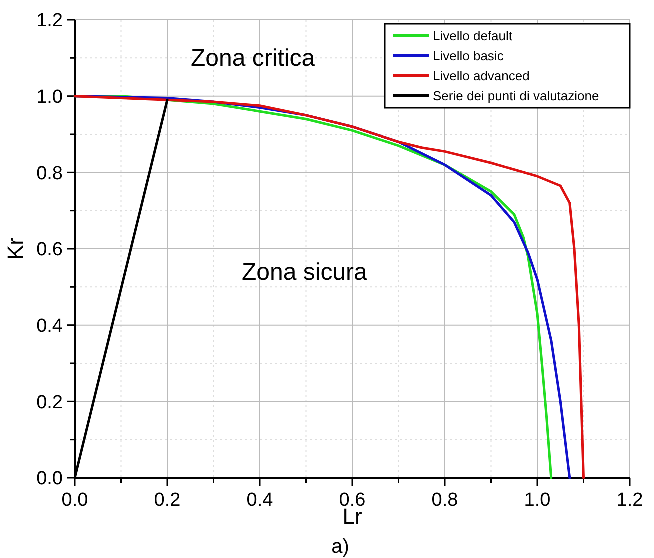 Image resolution: width=654 pixels, height=558 pixels. I want to click on x-tick-label: 1.2, so click(630, 500).